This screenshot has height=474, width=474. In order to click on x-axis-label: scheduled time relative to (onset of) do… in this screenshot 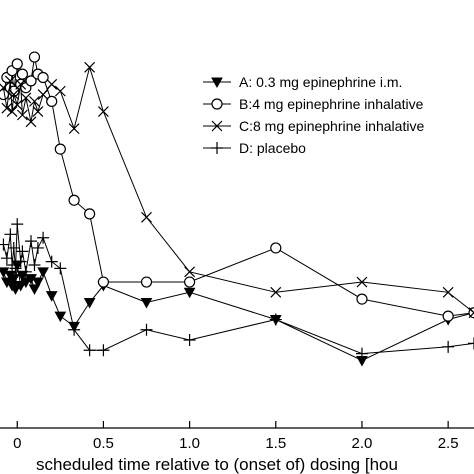, I will do `click(217, 464)`.